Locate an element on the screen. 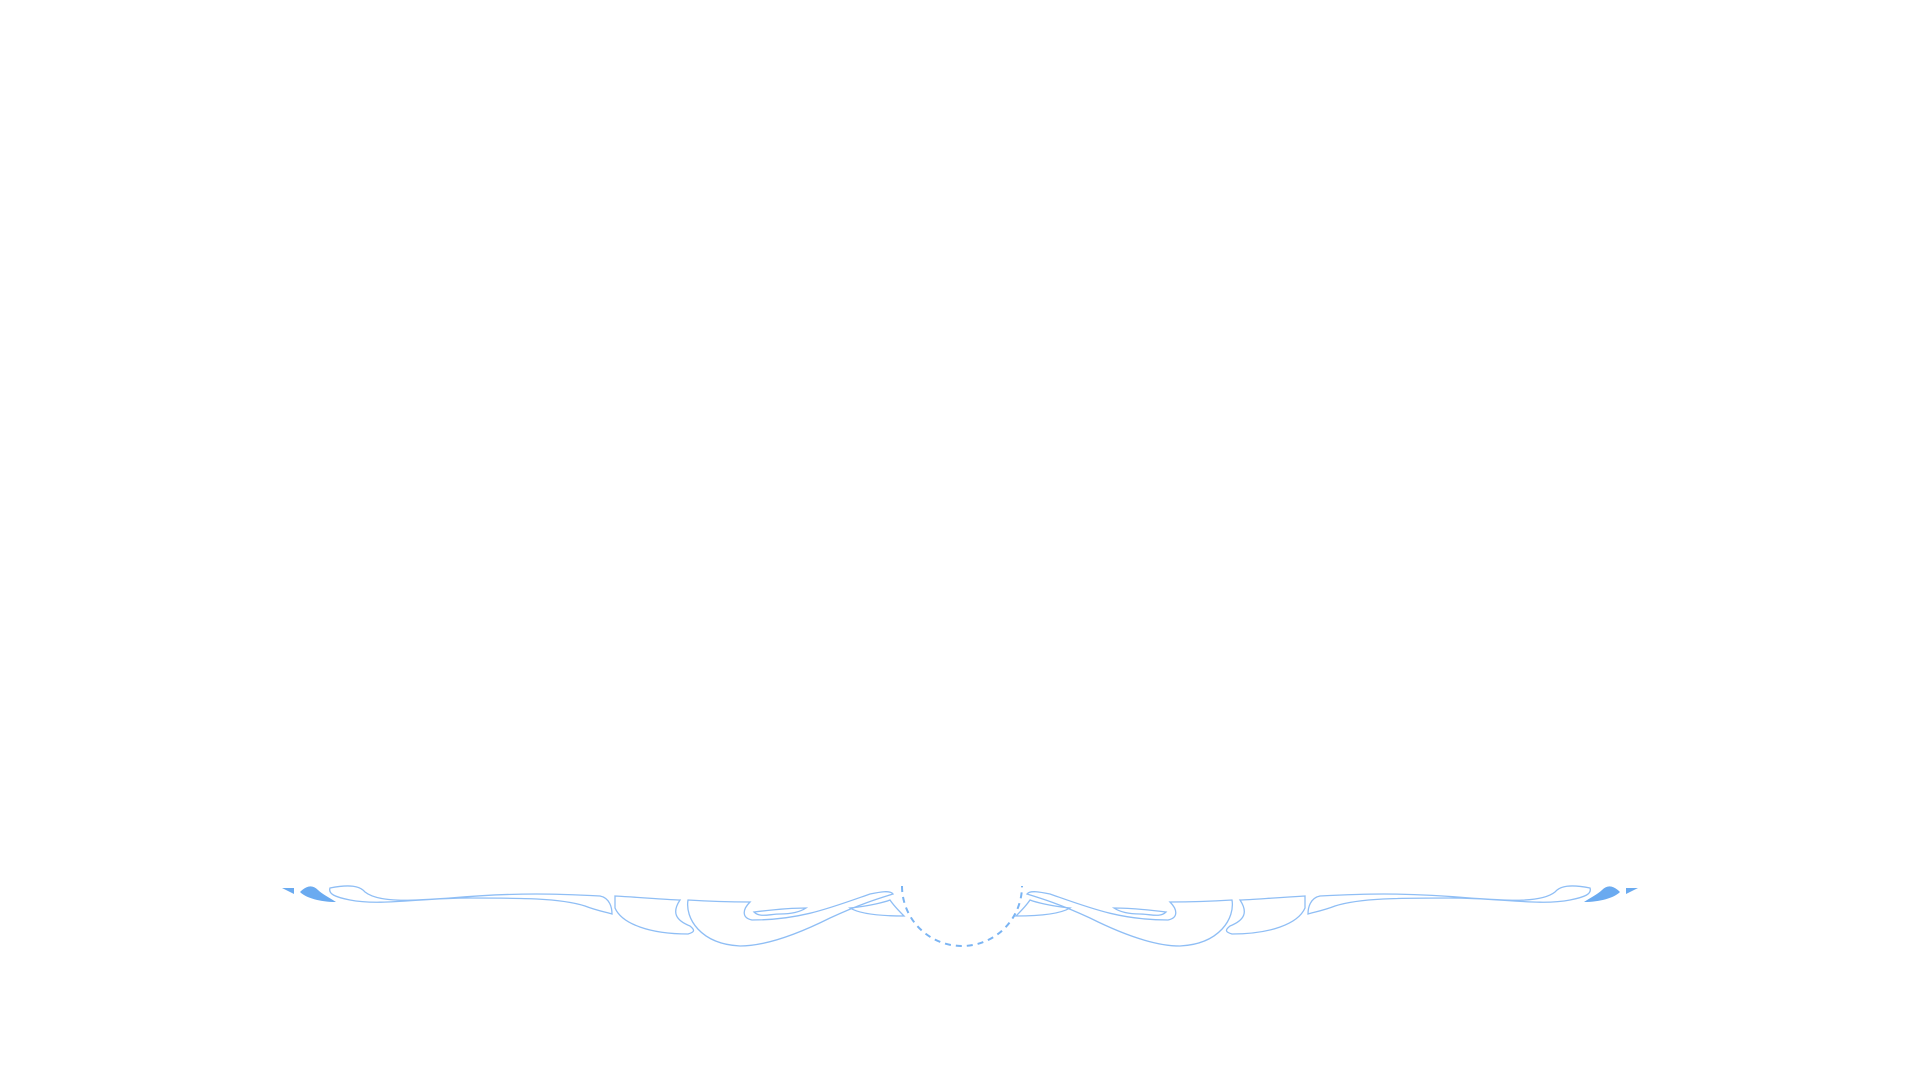 The image size is (1920, 1080). right-long-swash is located at coordinates (1449, 900).